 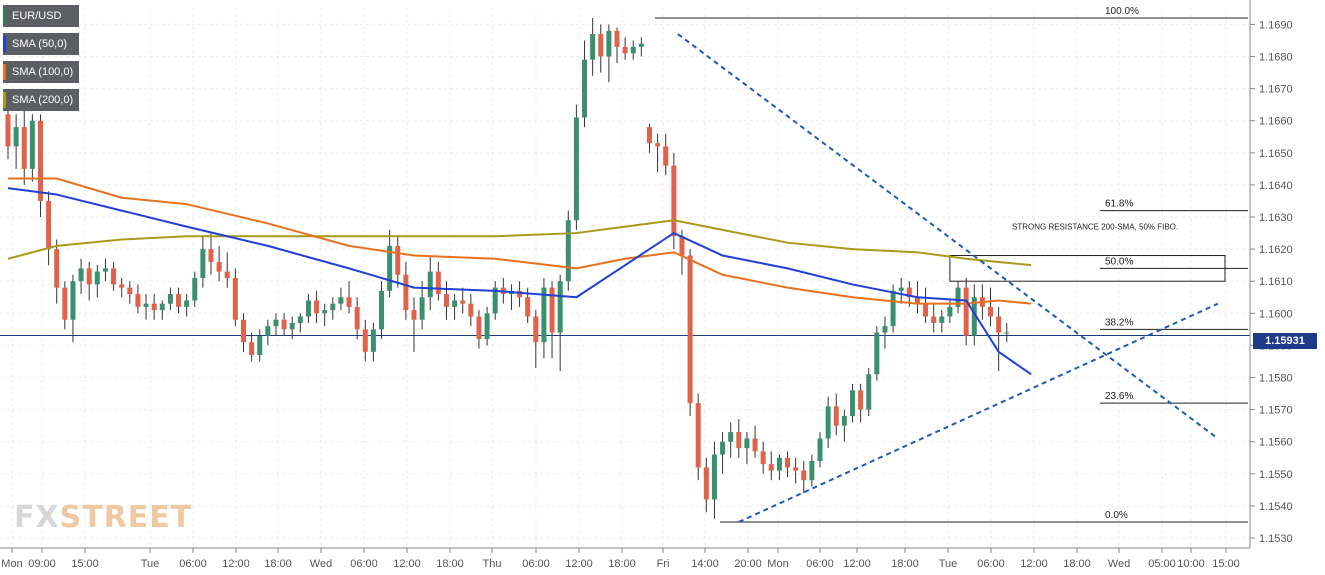 I want to click on legend-item-sma-200: SMA (200,0), so click(x=41, y=100).